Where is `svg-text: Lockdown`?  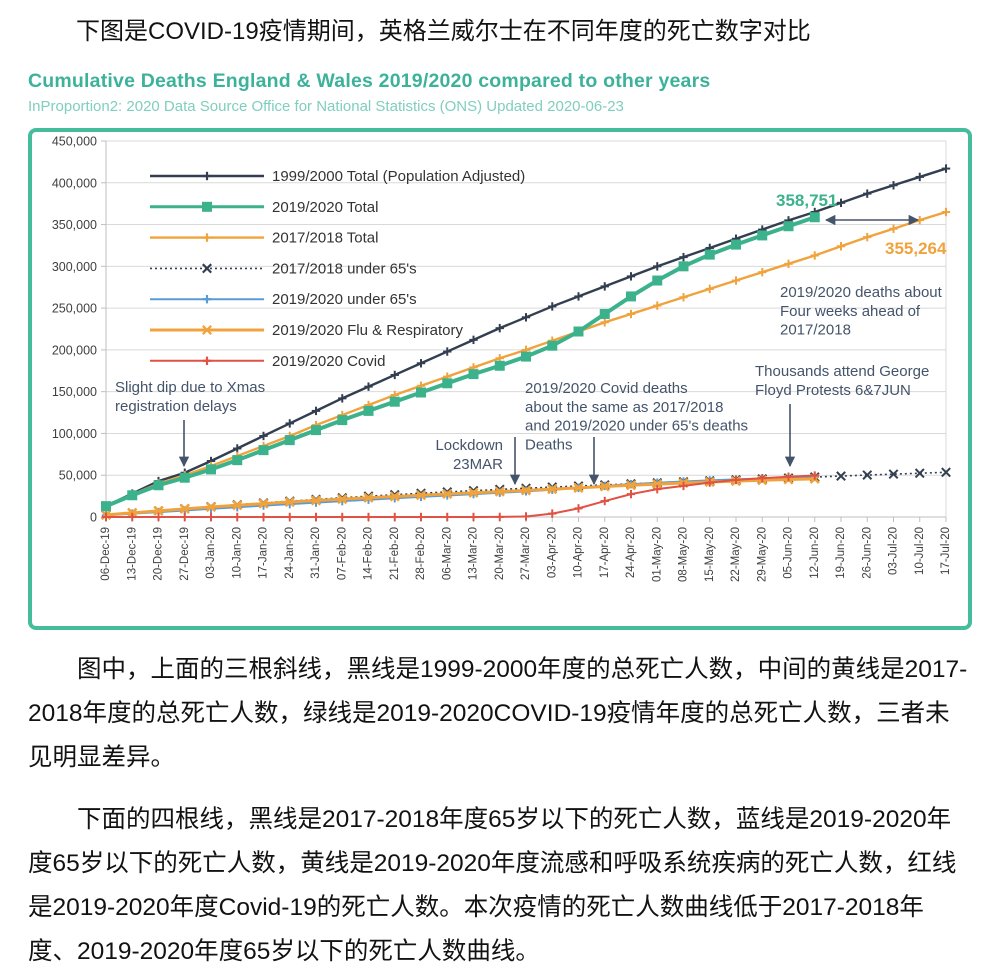 svg-text: Lockdown is located at coordinates (469, 445).